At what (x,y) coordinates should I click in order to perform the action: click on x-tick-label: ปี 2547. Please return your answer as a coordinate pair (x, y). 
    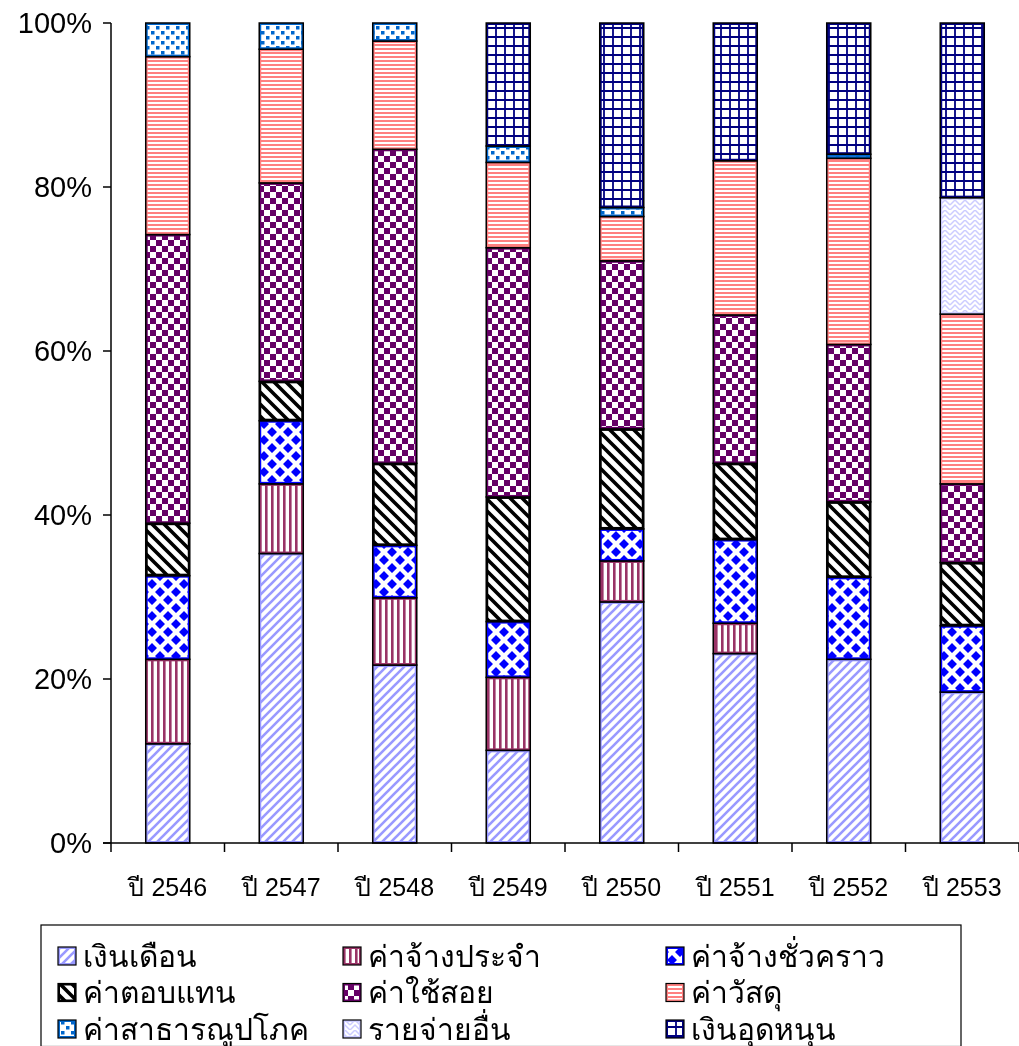
    Looking at the image, I should click on (280, 887).